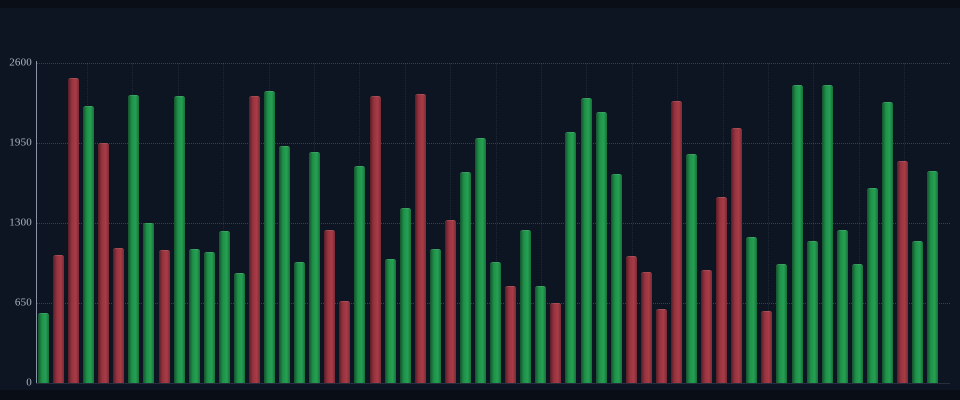 The height and width of the screenshot is (400, 960). I want to click on top-letterbox-strip, so click(480, 4).